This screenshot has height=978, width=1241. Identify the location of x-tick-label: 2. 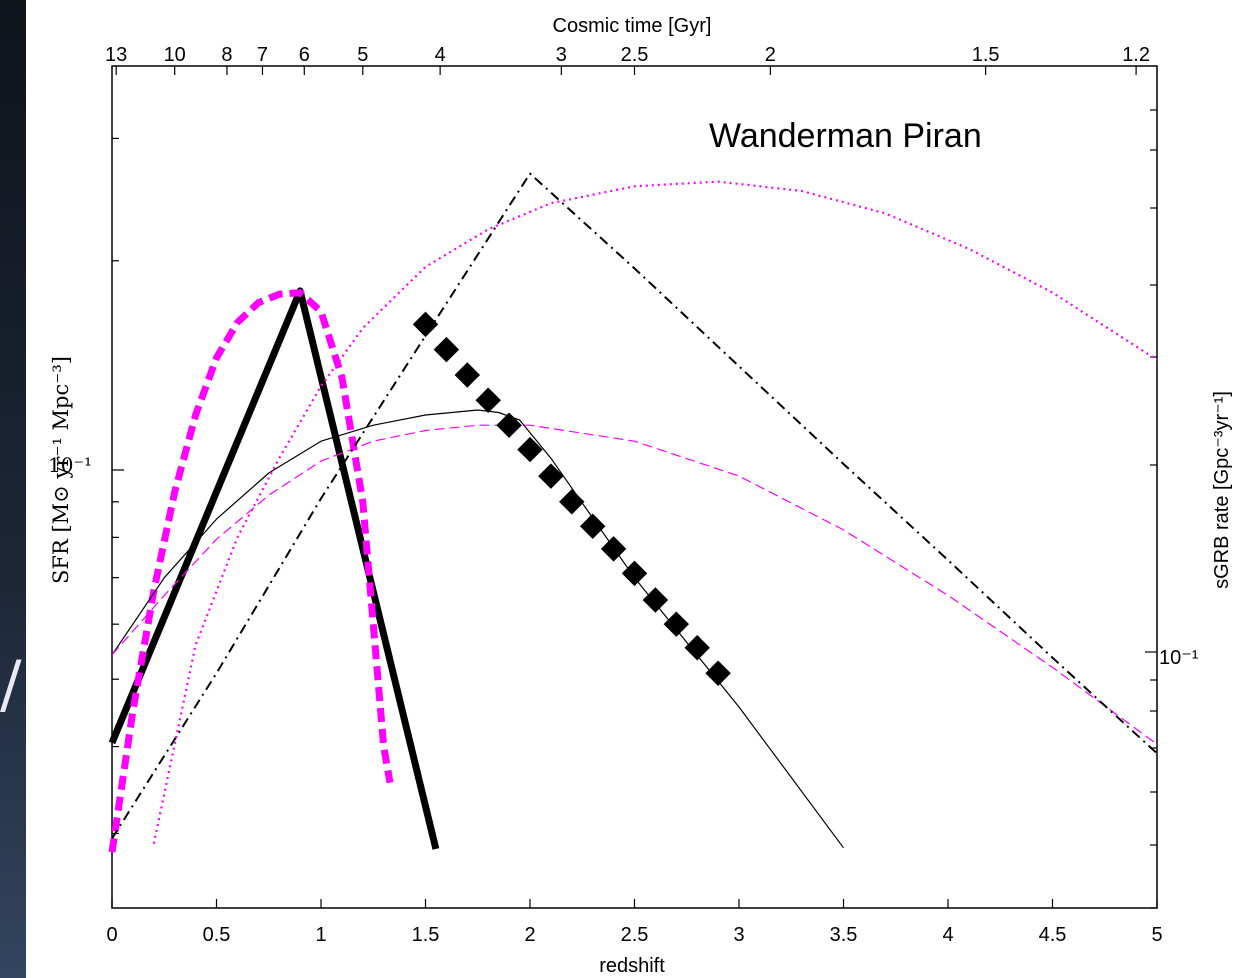
(529, 935).